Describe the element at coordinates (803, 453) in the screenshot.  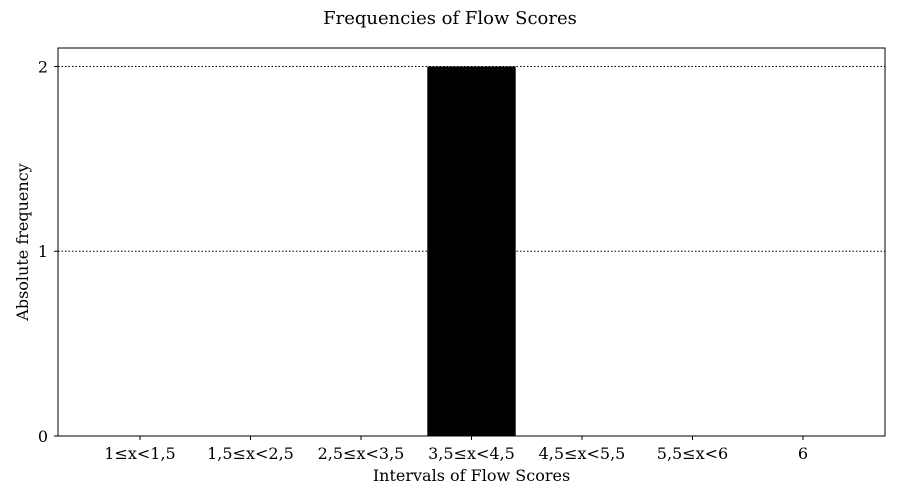
I see `x-tick-label: 6` at that location.